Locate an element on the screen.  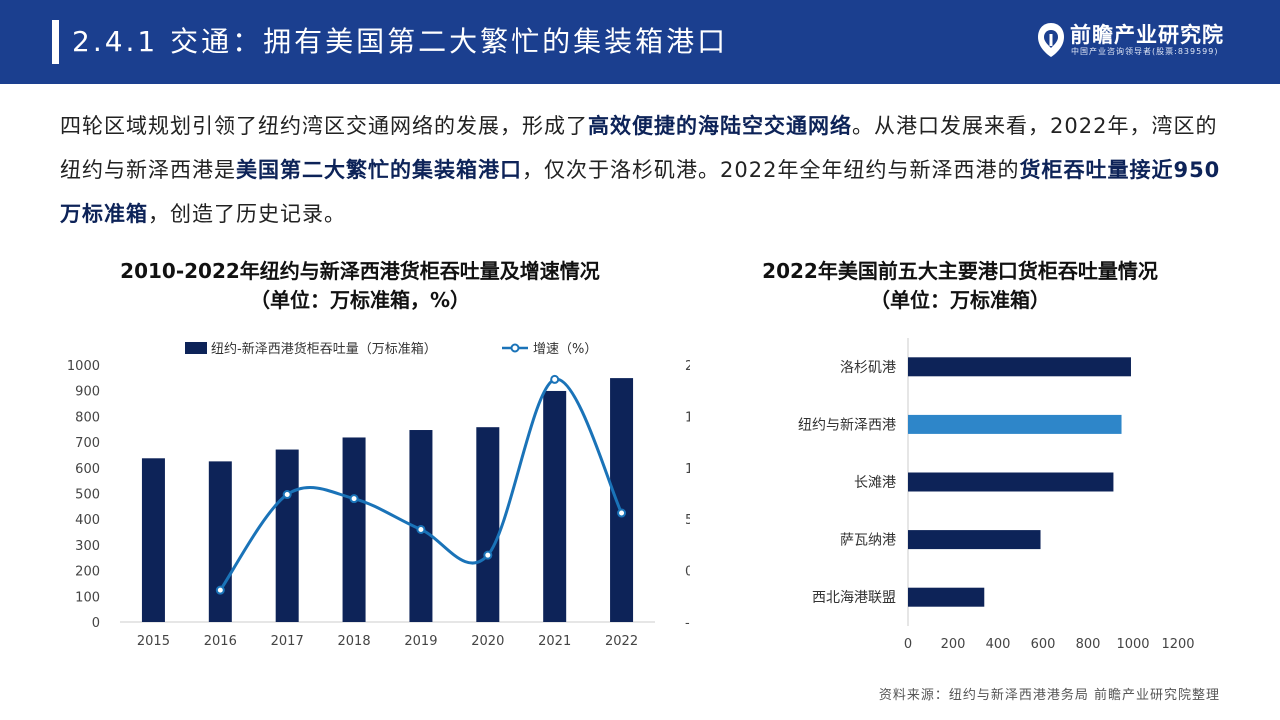
y-tick-label: 700 is located at coordinates (87, 443).